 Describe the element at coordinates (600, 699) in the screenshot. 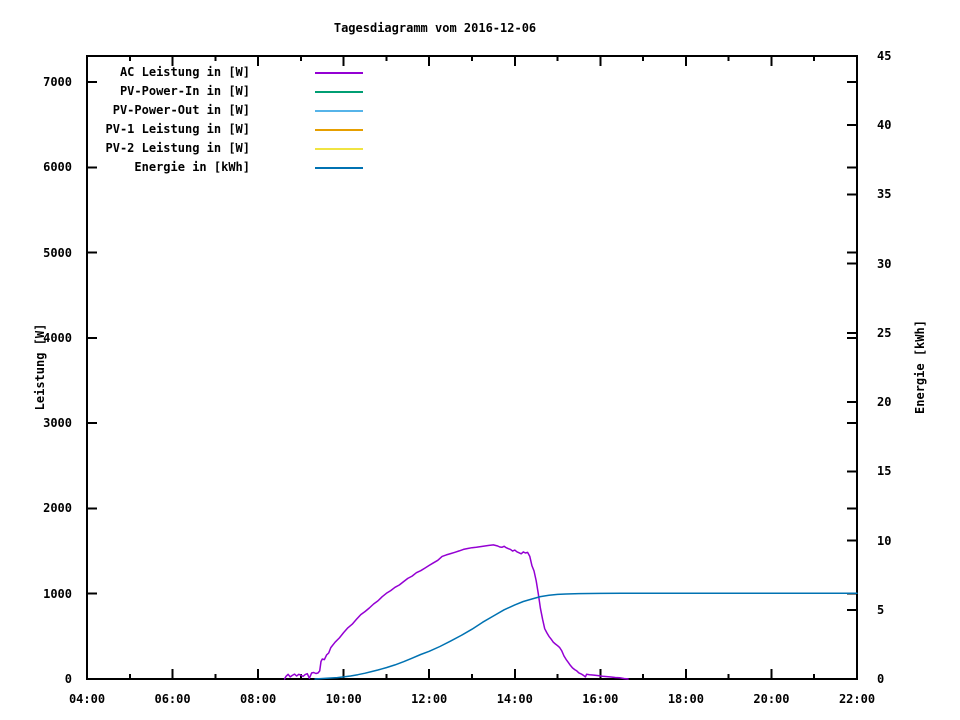

I see `x-tick-label: 16:00` at that location.